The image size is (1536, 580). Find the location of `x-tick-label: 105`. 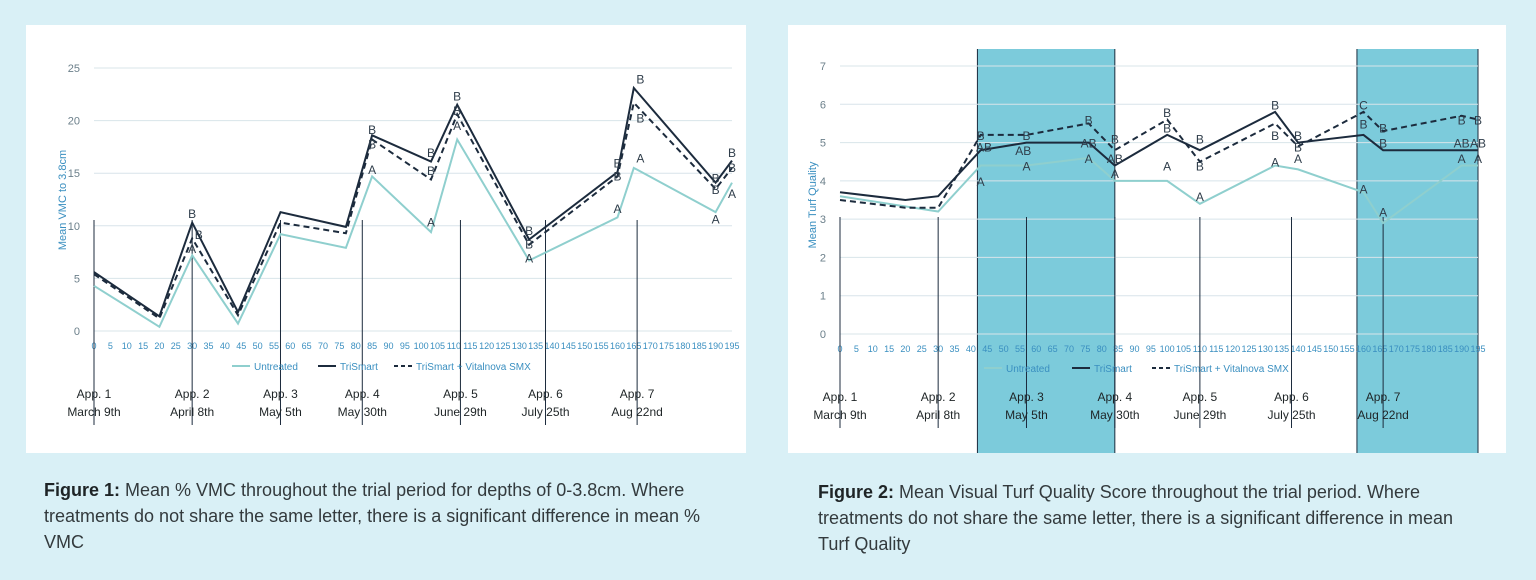

x-tick-label: 105 is located at coordinates (437, 346).